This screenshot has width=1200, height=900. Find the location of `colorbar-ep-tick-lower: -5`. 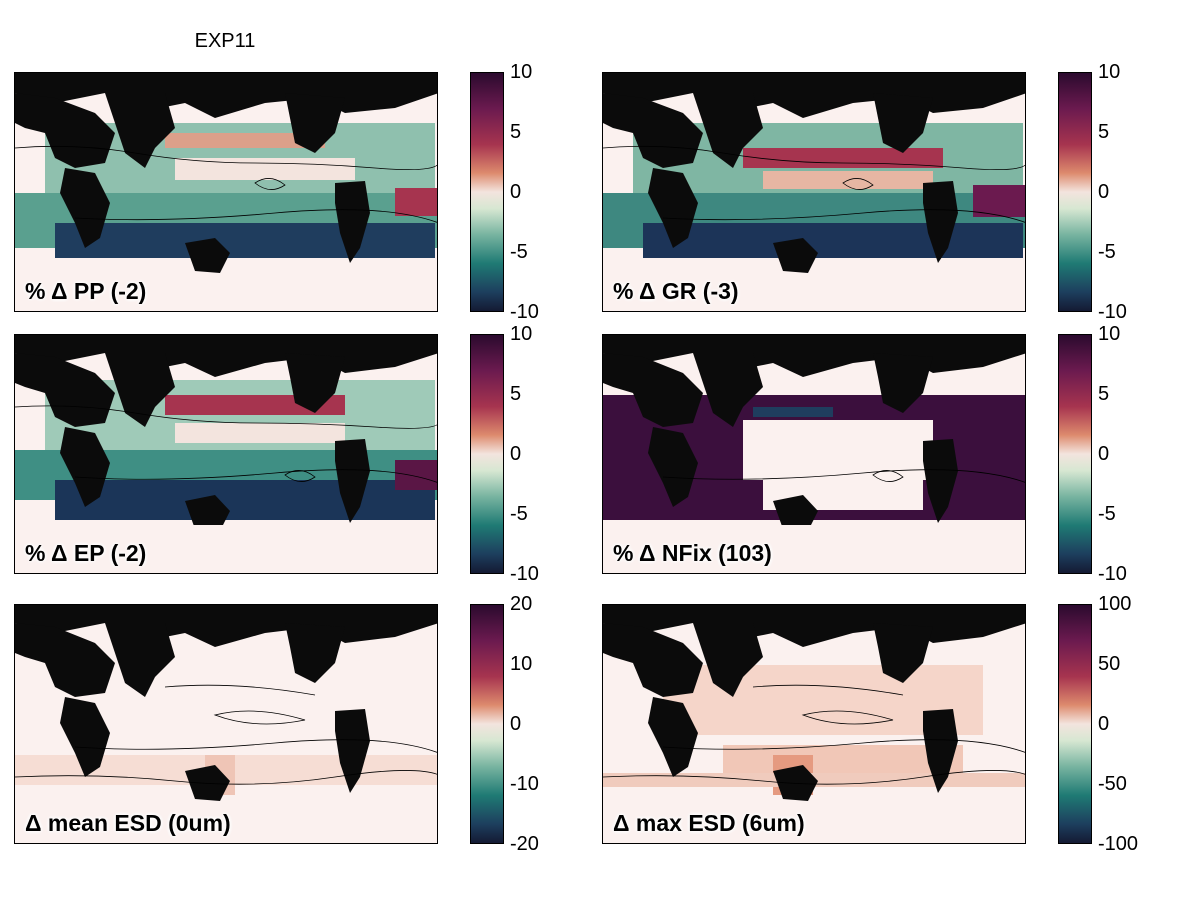

colorbar-ep-tick-lower: -5 is located at coordinates (519, 514).